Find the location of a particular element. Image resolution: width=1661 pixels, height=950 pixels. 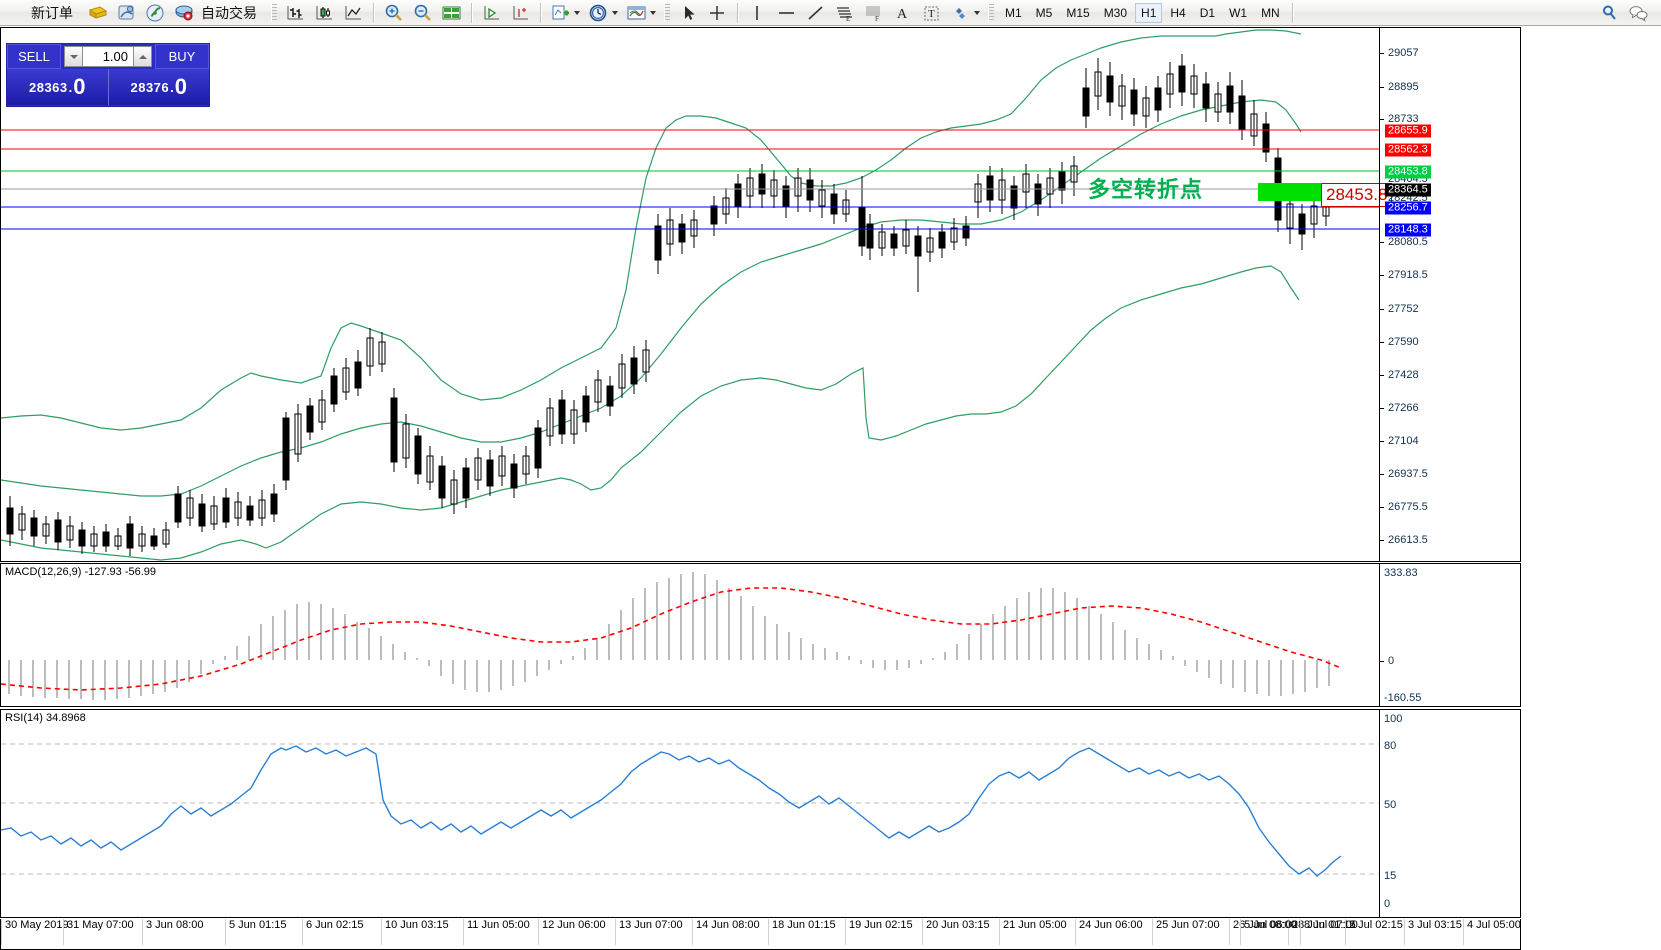

sell-price-cell: 28363 . 0 is located at coordinates (58, 87).